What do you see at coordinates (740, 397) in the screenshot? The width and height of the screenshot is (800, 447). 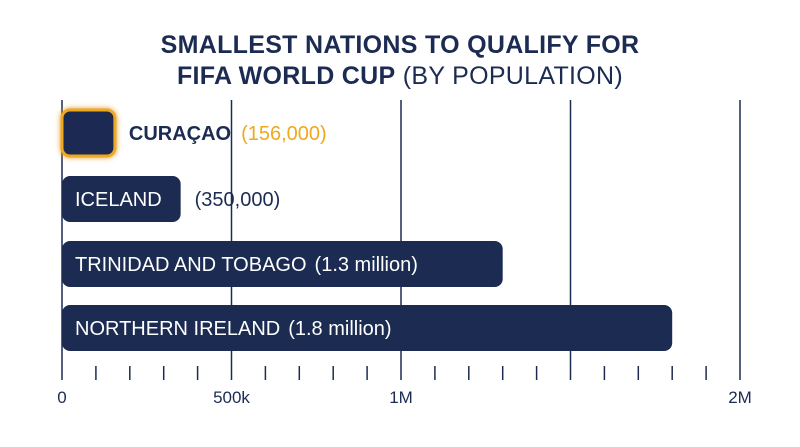 I see `tick-label-3: 2M` at bounding box center [740, 397].